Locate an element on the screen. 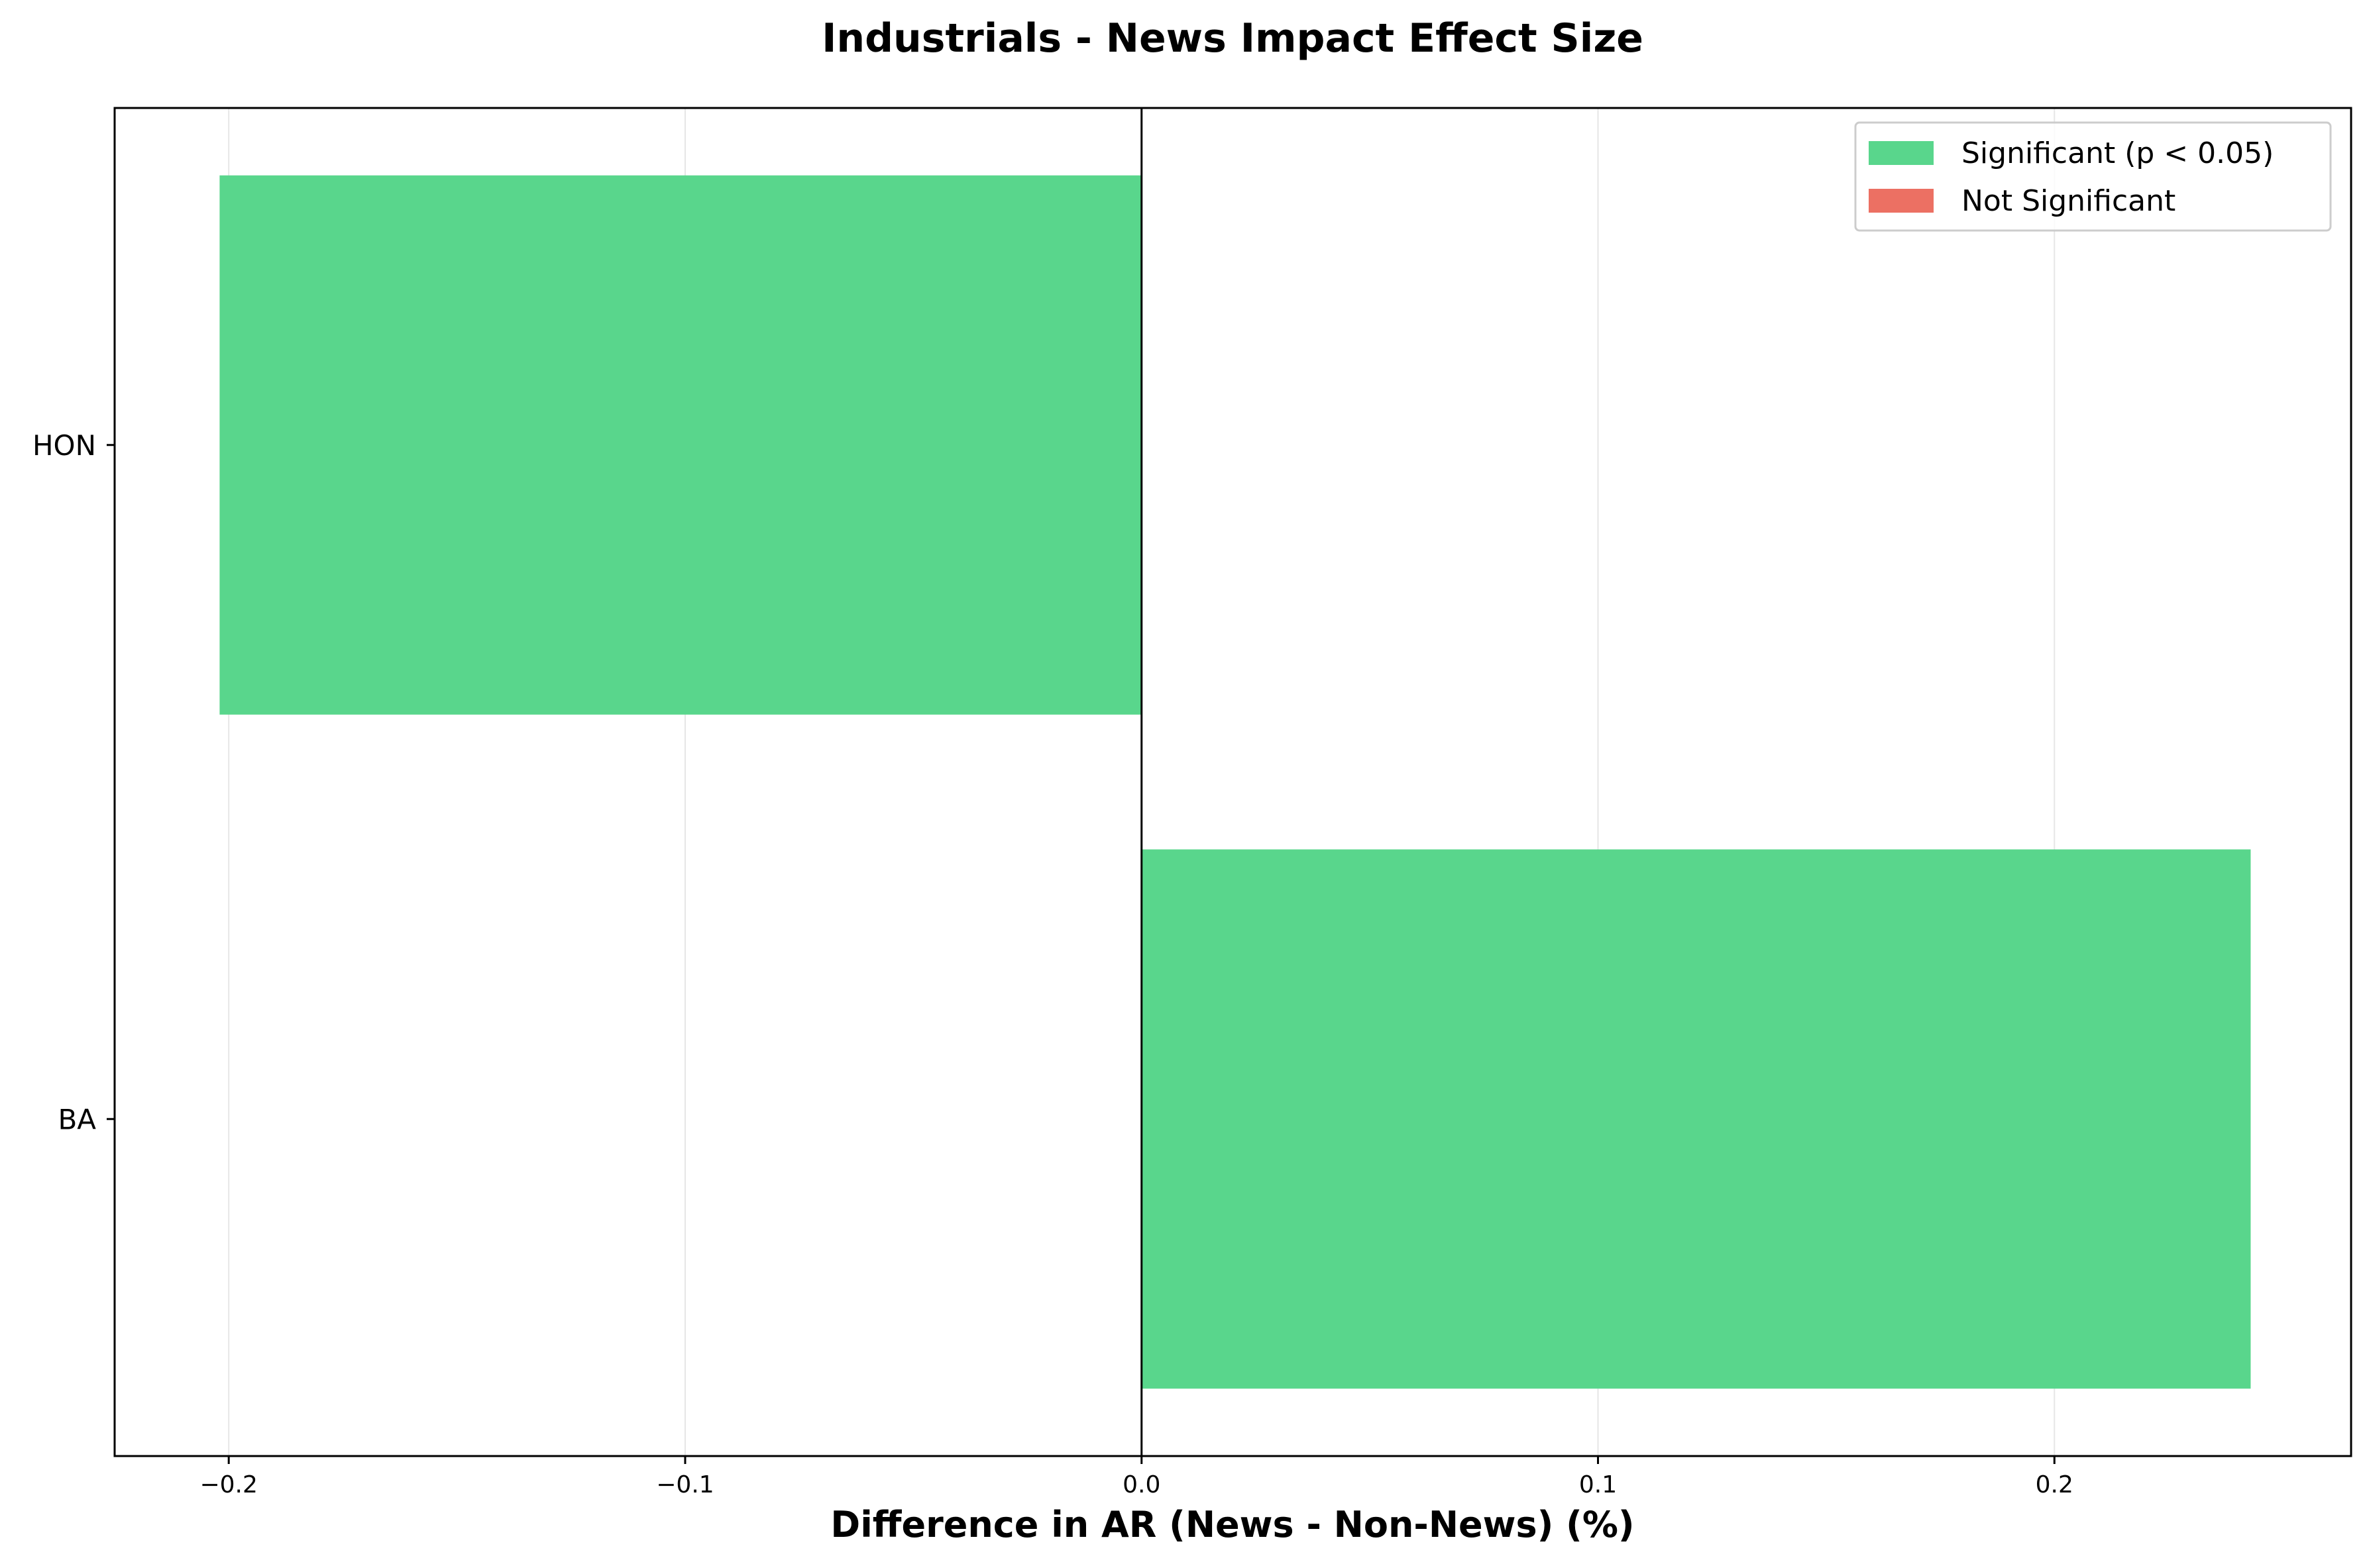 The height and width of the screenshot is (1568, 2365). x-tick-label: 0.2 is located at coordinates (2054, 1484).